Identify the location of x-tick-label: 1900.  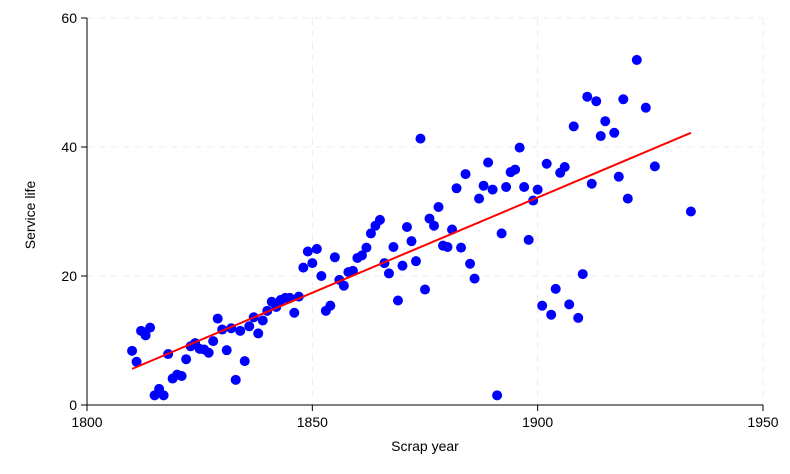
(537, 422).